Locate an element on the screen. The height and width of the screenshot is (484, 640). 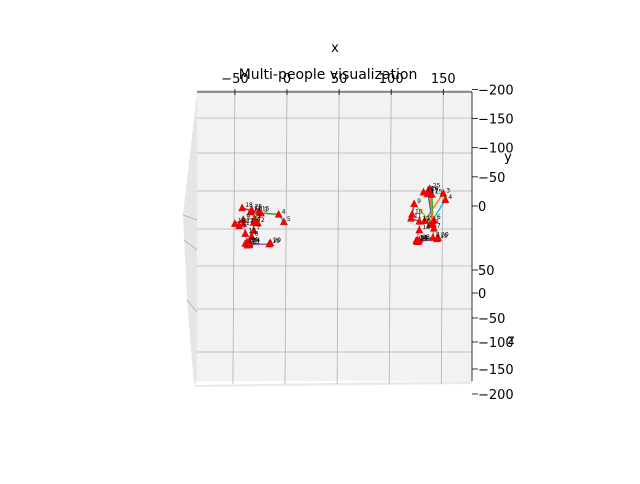
joint-label: 5 is located at coordinates (289, 219).